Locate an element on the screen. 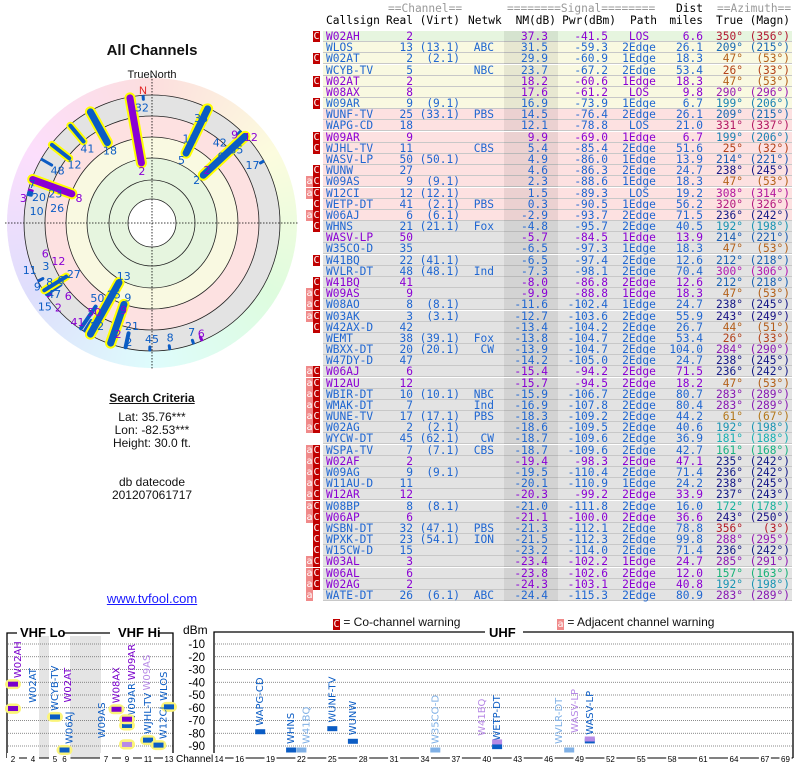 The width and height of the screenshot is (800, 768). station-channel-label: 11 is located at coordinates (30, 270).